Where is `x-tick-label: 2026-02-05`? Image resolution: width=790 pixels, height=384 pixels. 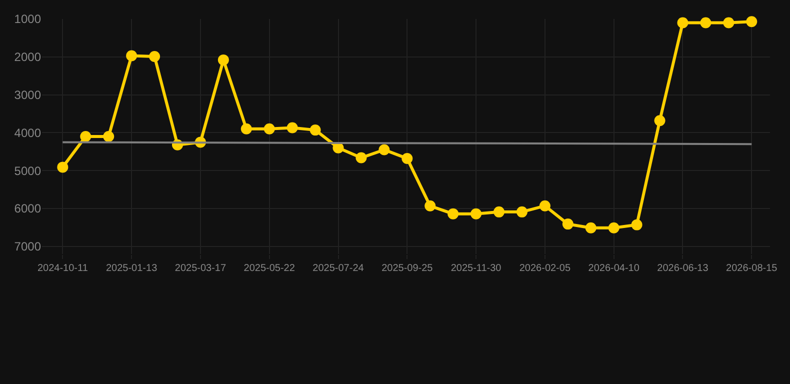
x-tick-label: 2026-02-05 is located at coordinates (545, 268).